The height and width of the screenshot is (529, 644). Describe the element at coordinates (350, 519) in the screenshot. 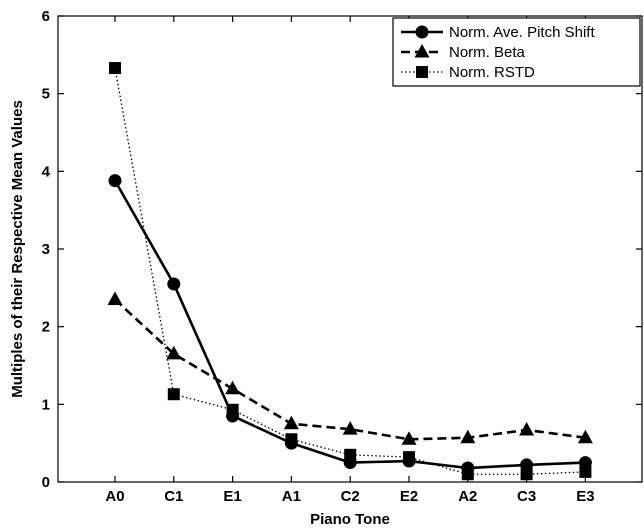

I see `x-axis-label: Piano Tone` at that location.